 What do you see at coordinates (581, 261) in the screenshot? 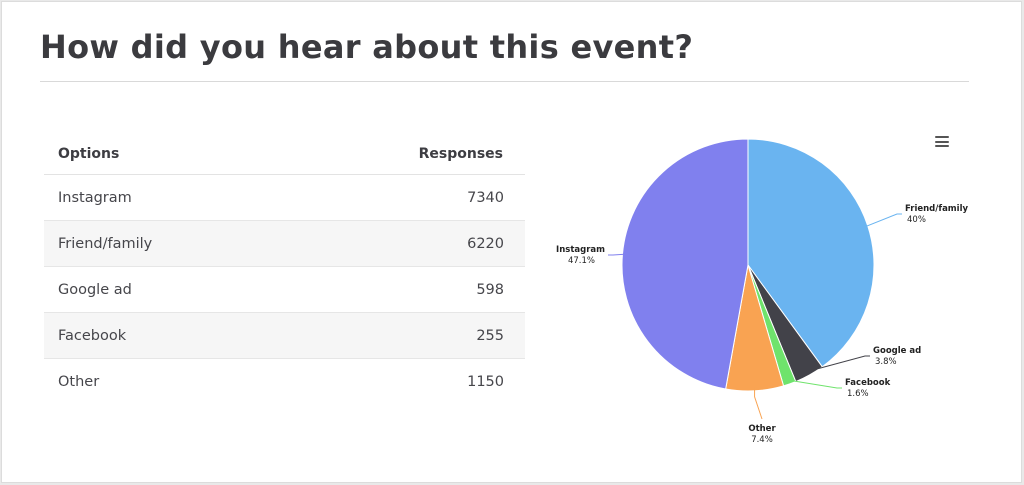
I see `pie-label-percent: 47.1%` at bounding box center [581, 261].